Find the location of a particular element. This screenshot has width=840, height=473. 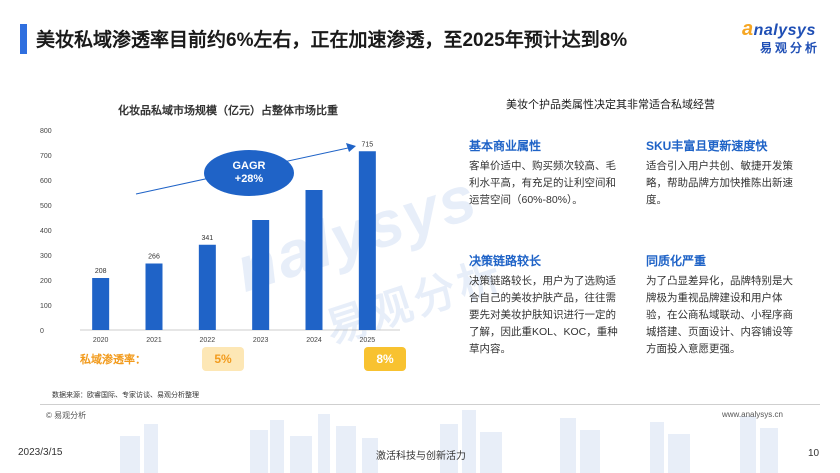

attribute-heading: 同质化严重 is located at coordinates (676, 261).